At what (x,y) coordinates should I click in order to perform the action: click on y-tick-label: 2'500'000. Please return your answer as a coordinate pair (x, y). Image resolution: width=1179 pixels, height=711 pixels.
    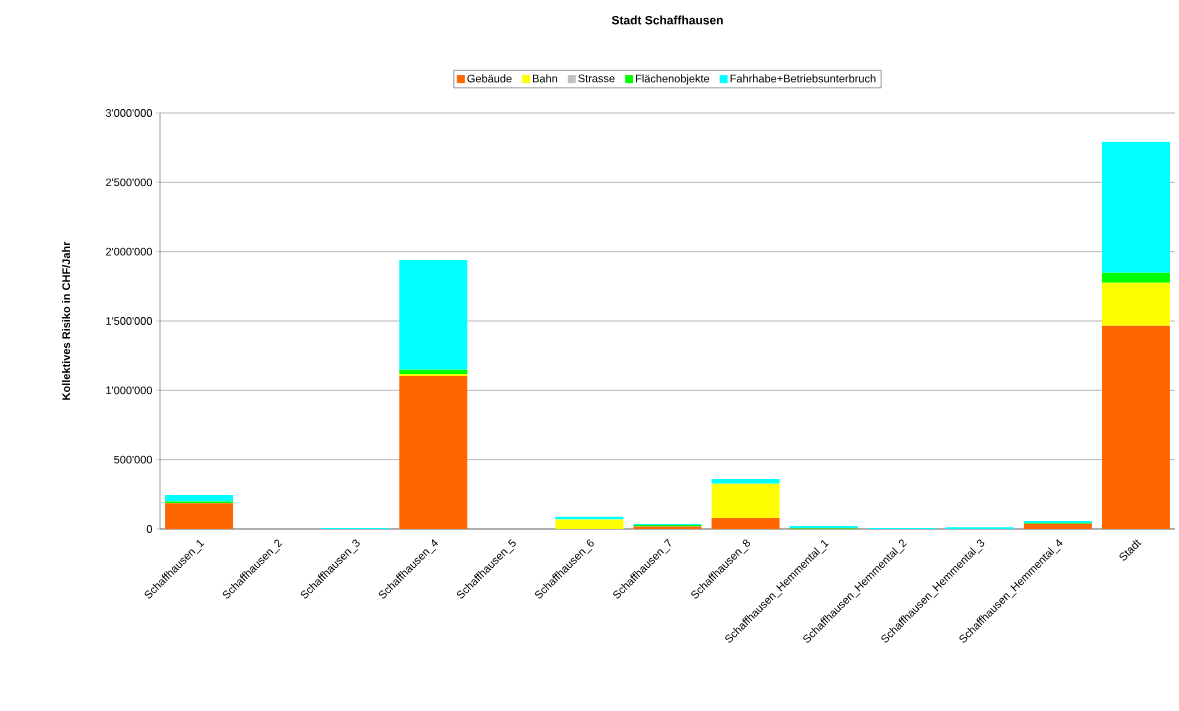
    Looking at the image, I should click on (129, 182).